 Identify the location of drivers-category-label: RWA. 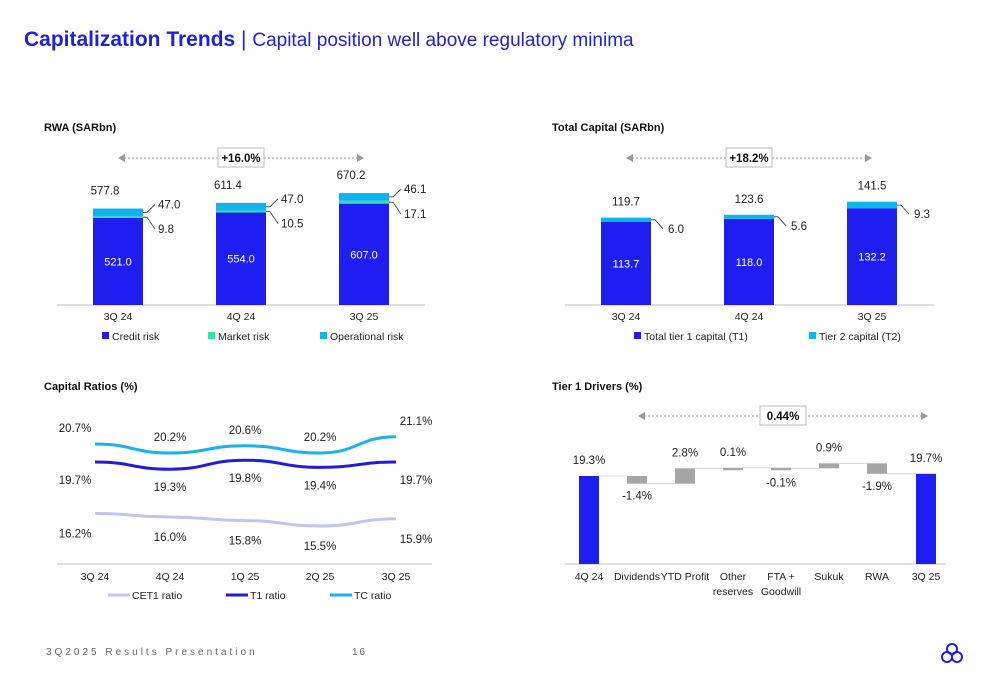
(877, 577).